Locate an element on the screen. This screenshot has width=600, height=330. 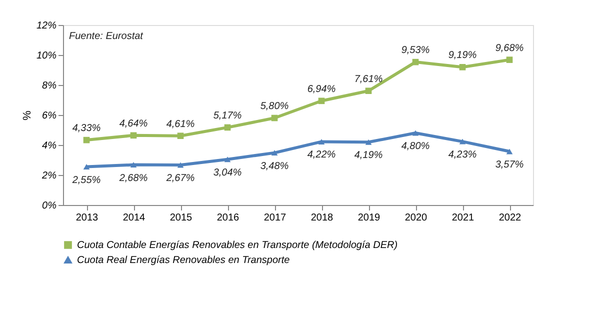
data-label: 4,22% is located at coordinates (321, 155).